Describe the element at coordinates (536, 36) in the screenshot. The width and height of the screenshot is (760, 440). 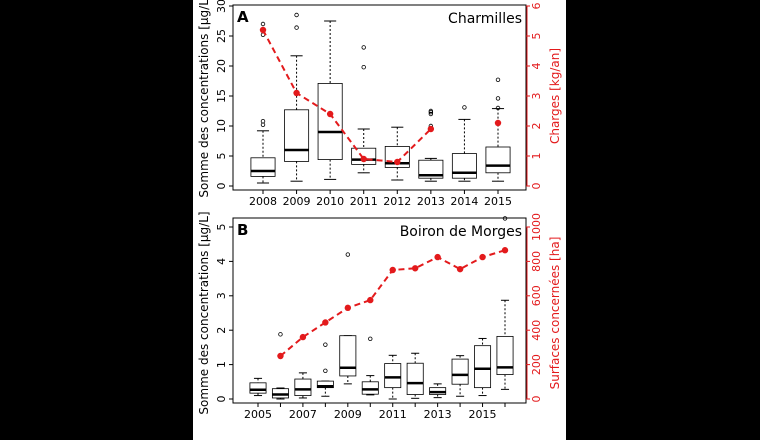
I see `y2-tick-label: 5` at that location.